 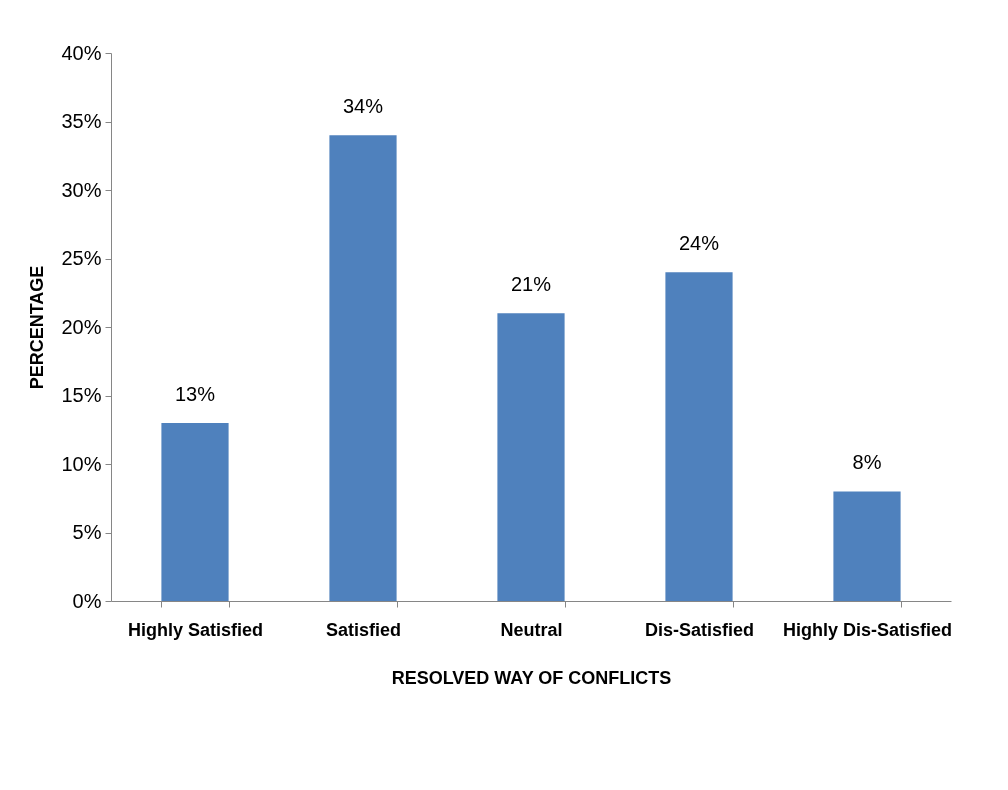 What do you see at coordinates (81, 52) in the screenshot?
I see `y-tick-label: 40%` at bounding box center [81, 52].